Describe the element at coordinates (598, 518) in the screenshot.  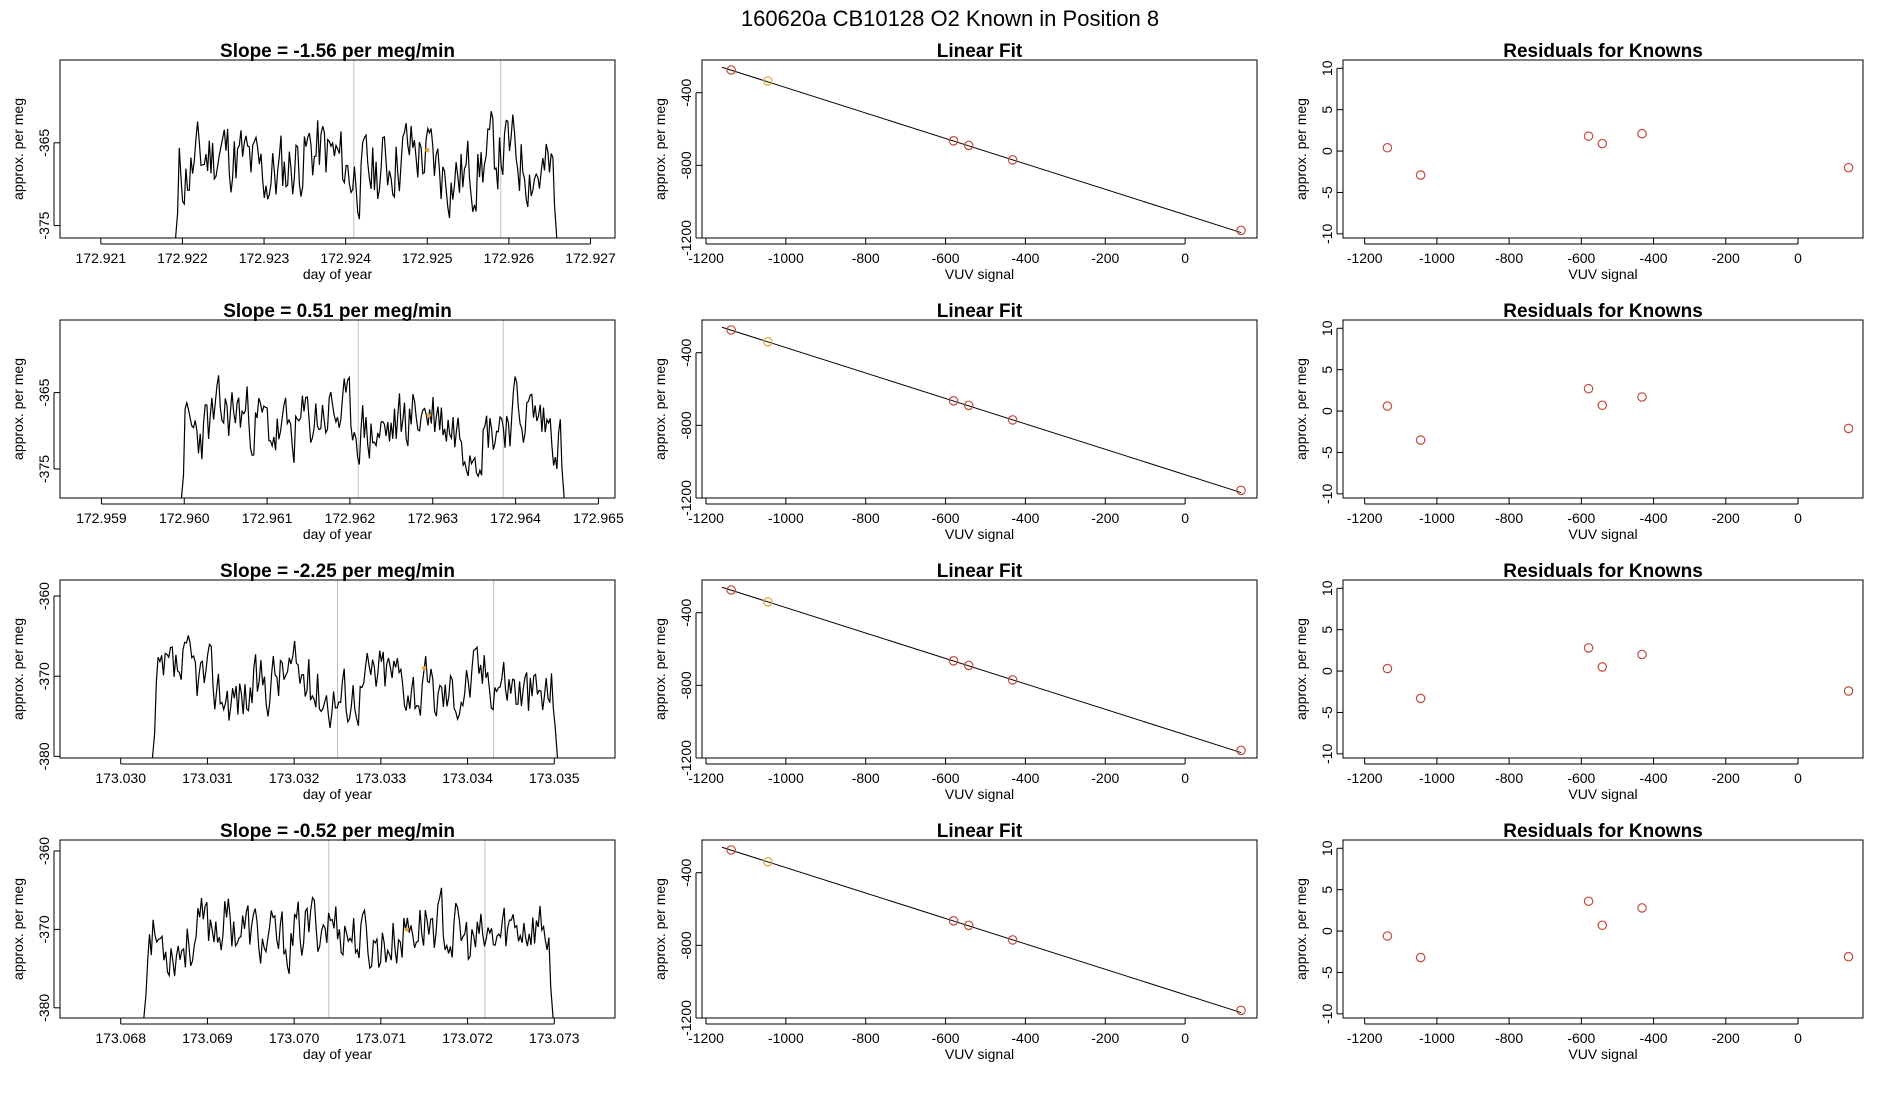
I see `x-tick-label: 172.965` at that location.